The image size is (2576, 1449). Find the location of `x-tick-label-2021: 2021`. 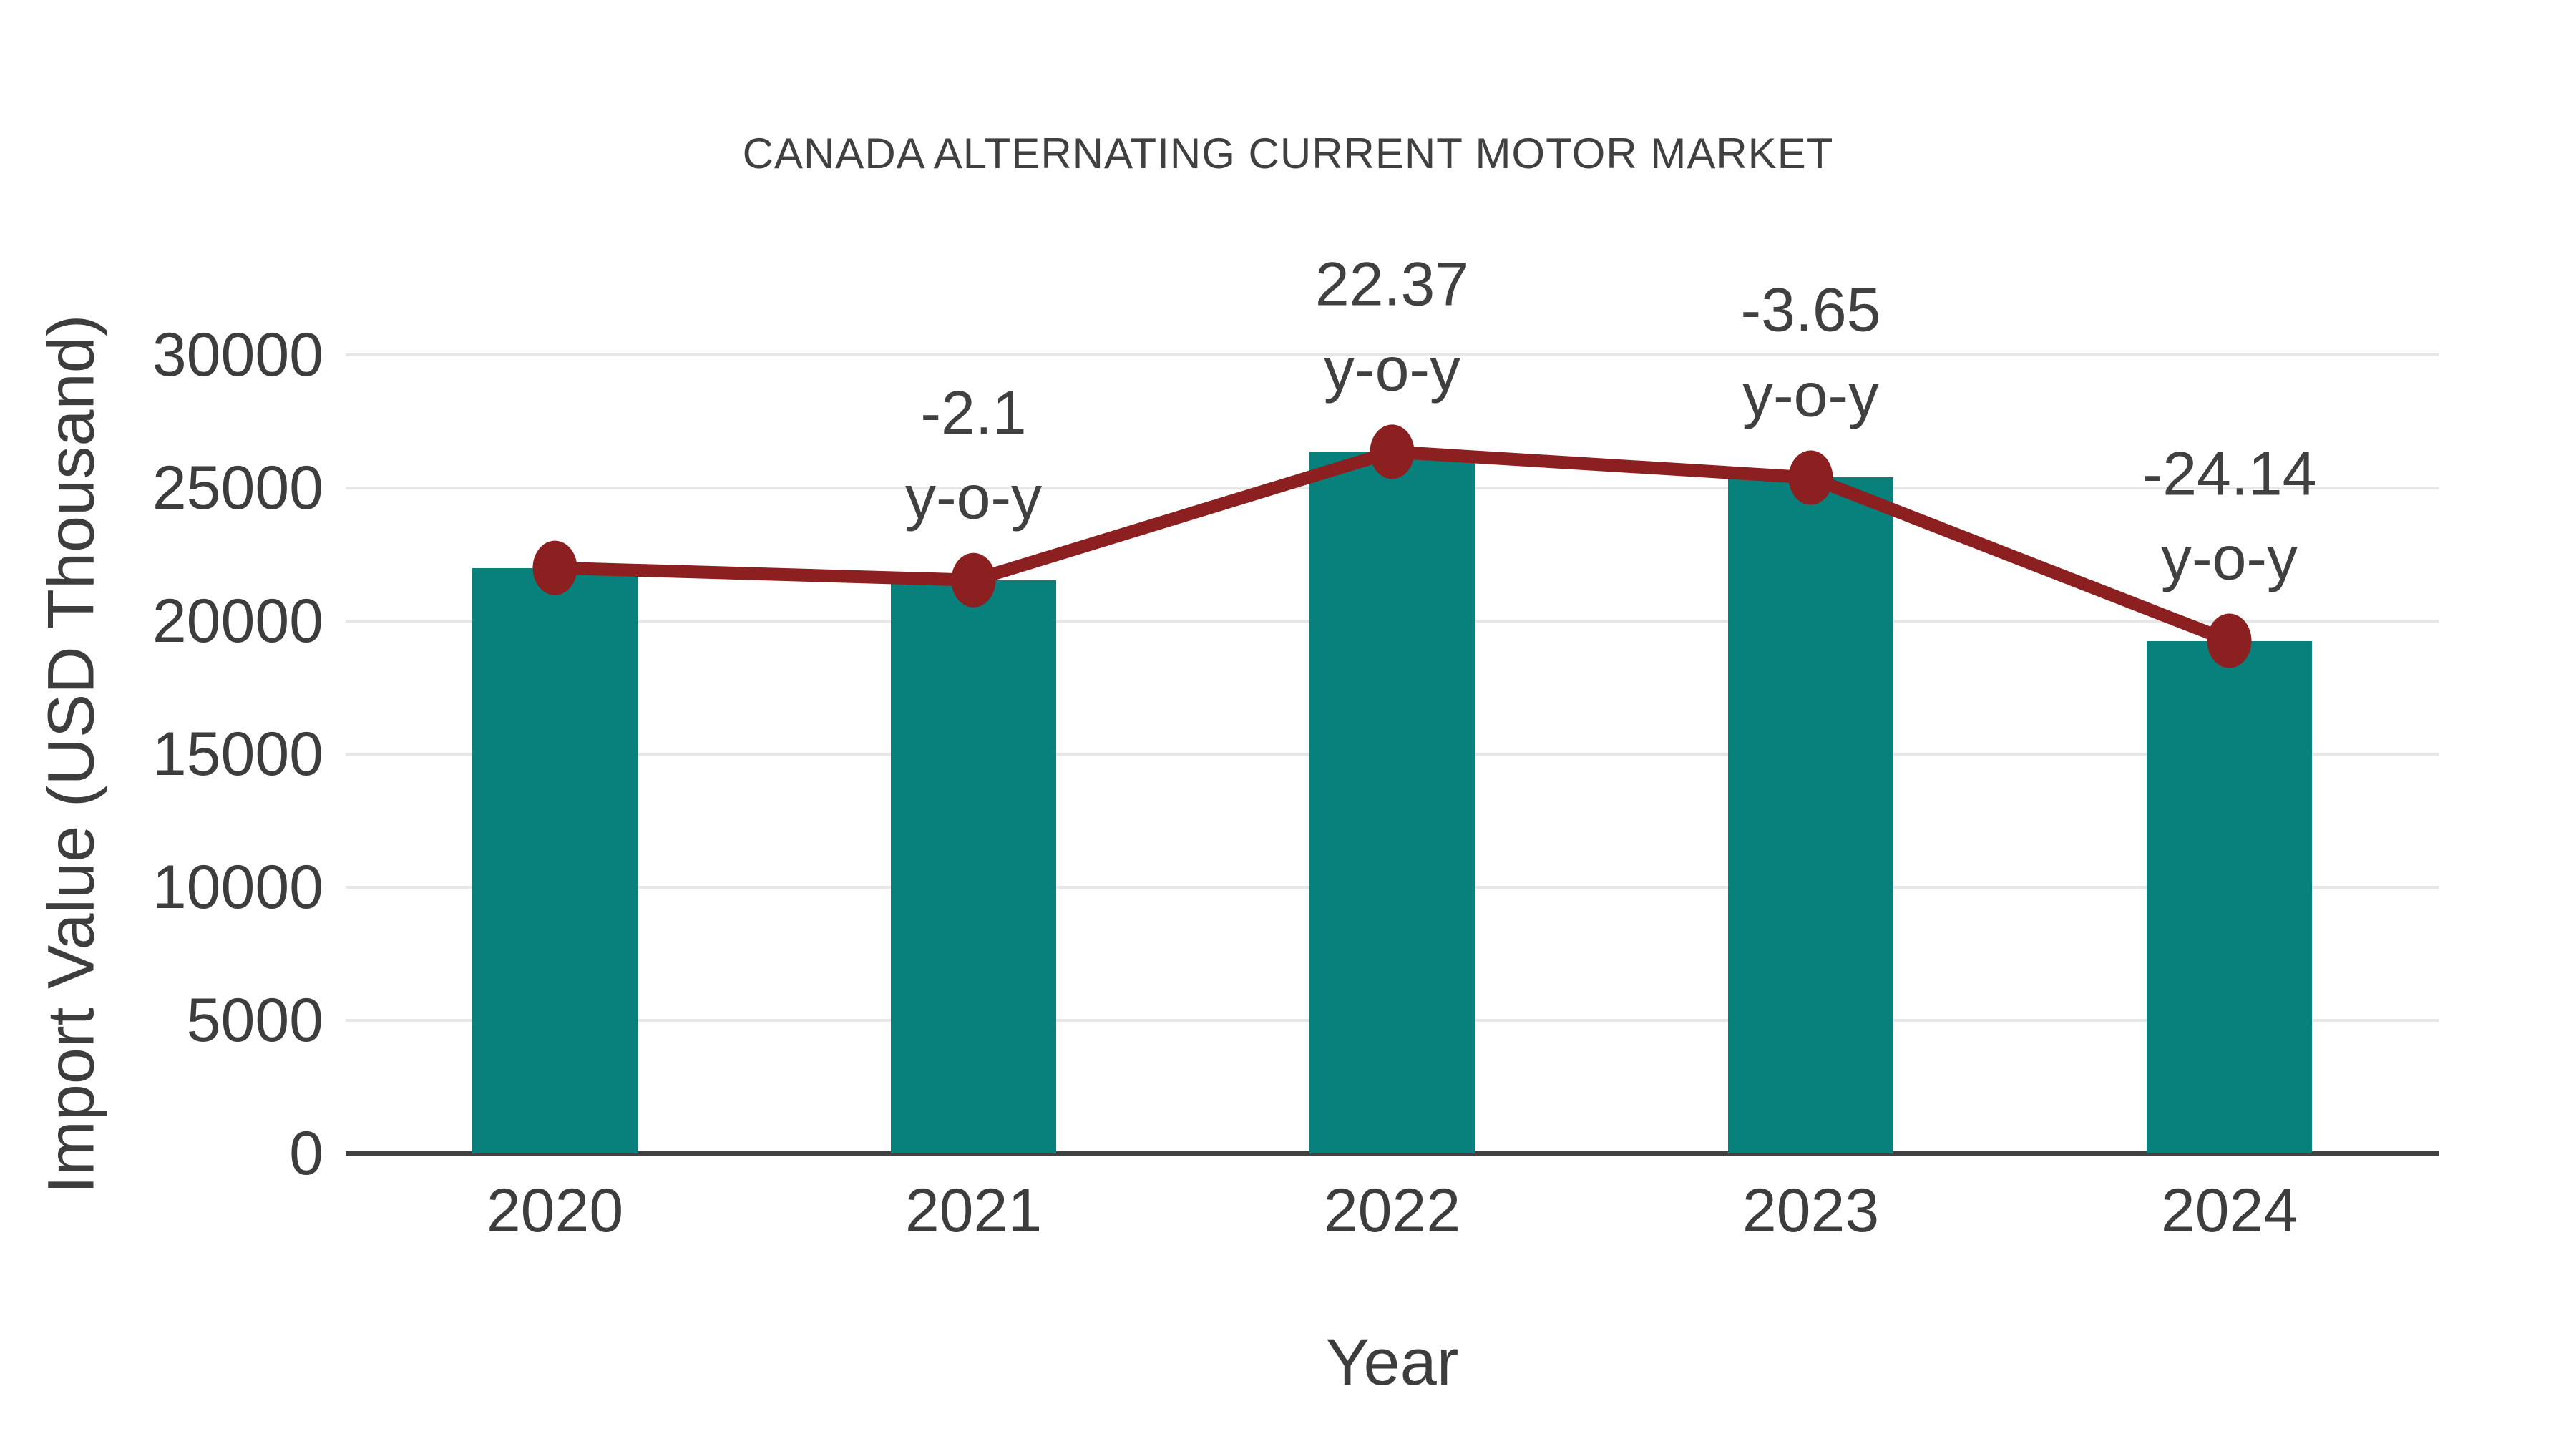

x-tick-label-2021: 2021 is located at coordinates (973, 1210).